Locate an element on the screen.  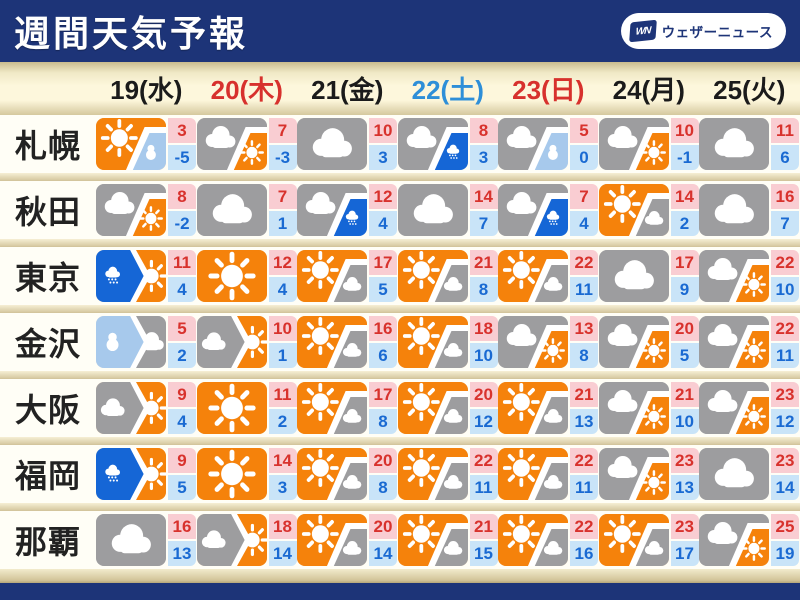
city-label: 金沢 is located at coordinates (47, 344).